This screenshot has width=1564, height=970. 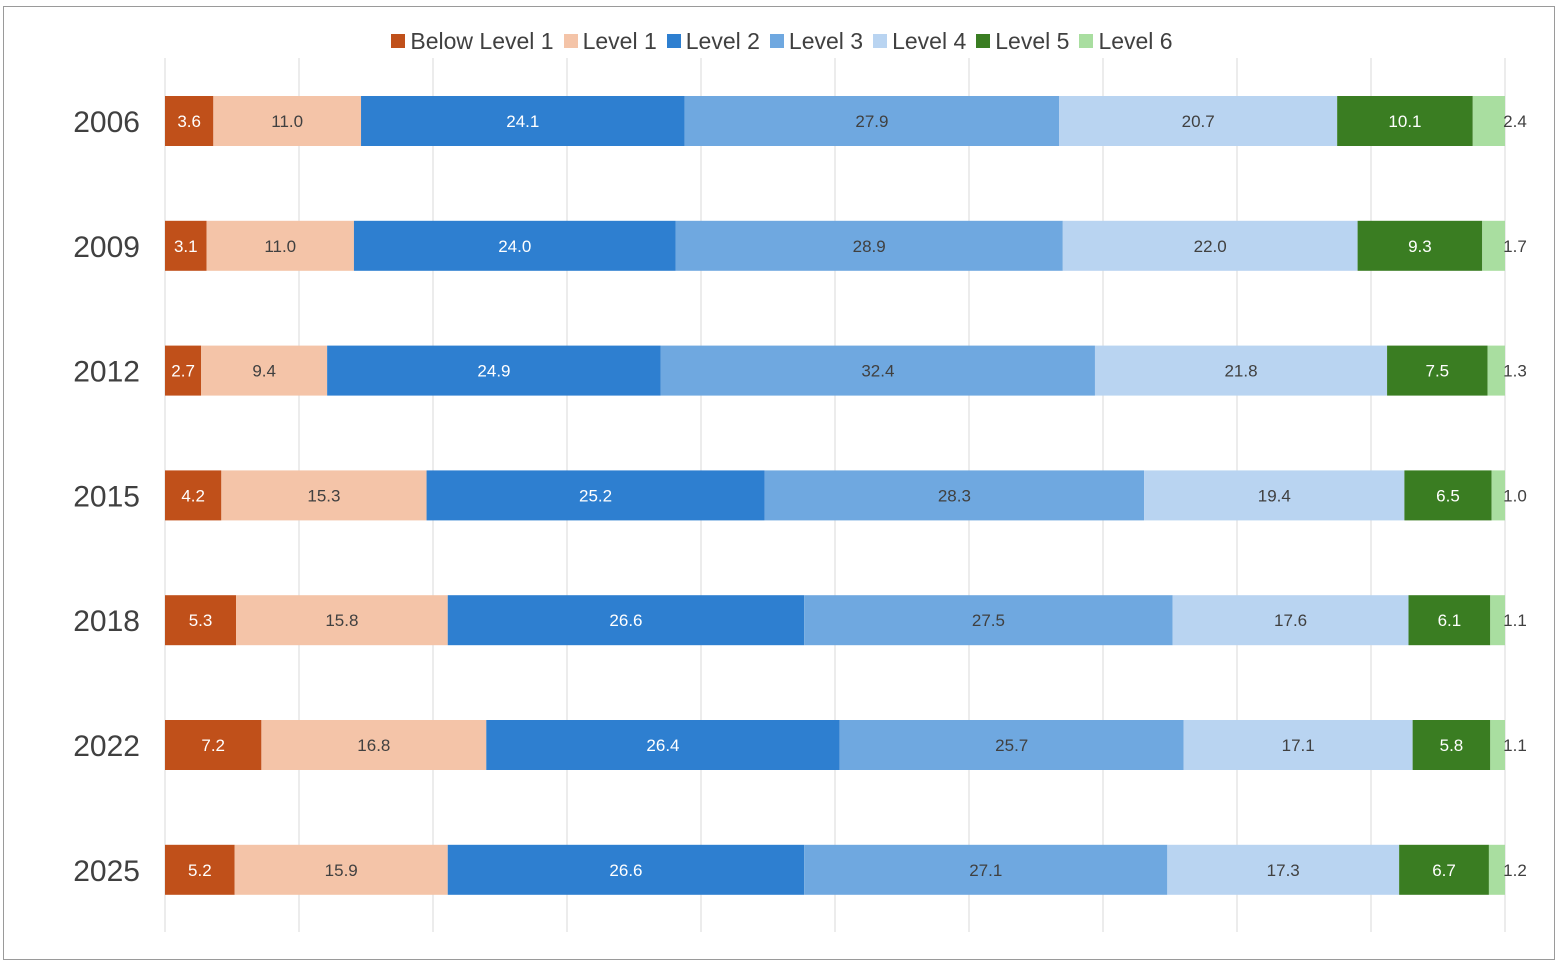 I want to click on data-label: 1.2, so click(x=1515, y=870).